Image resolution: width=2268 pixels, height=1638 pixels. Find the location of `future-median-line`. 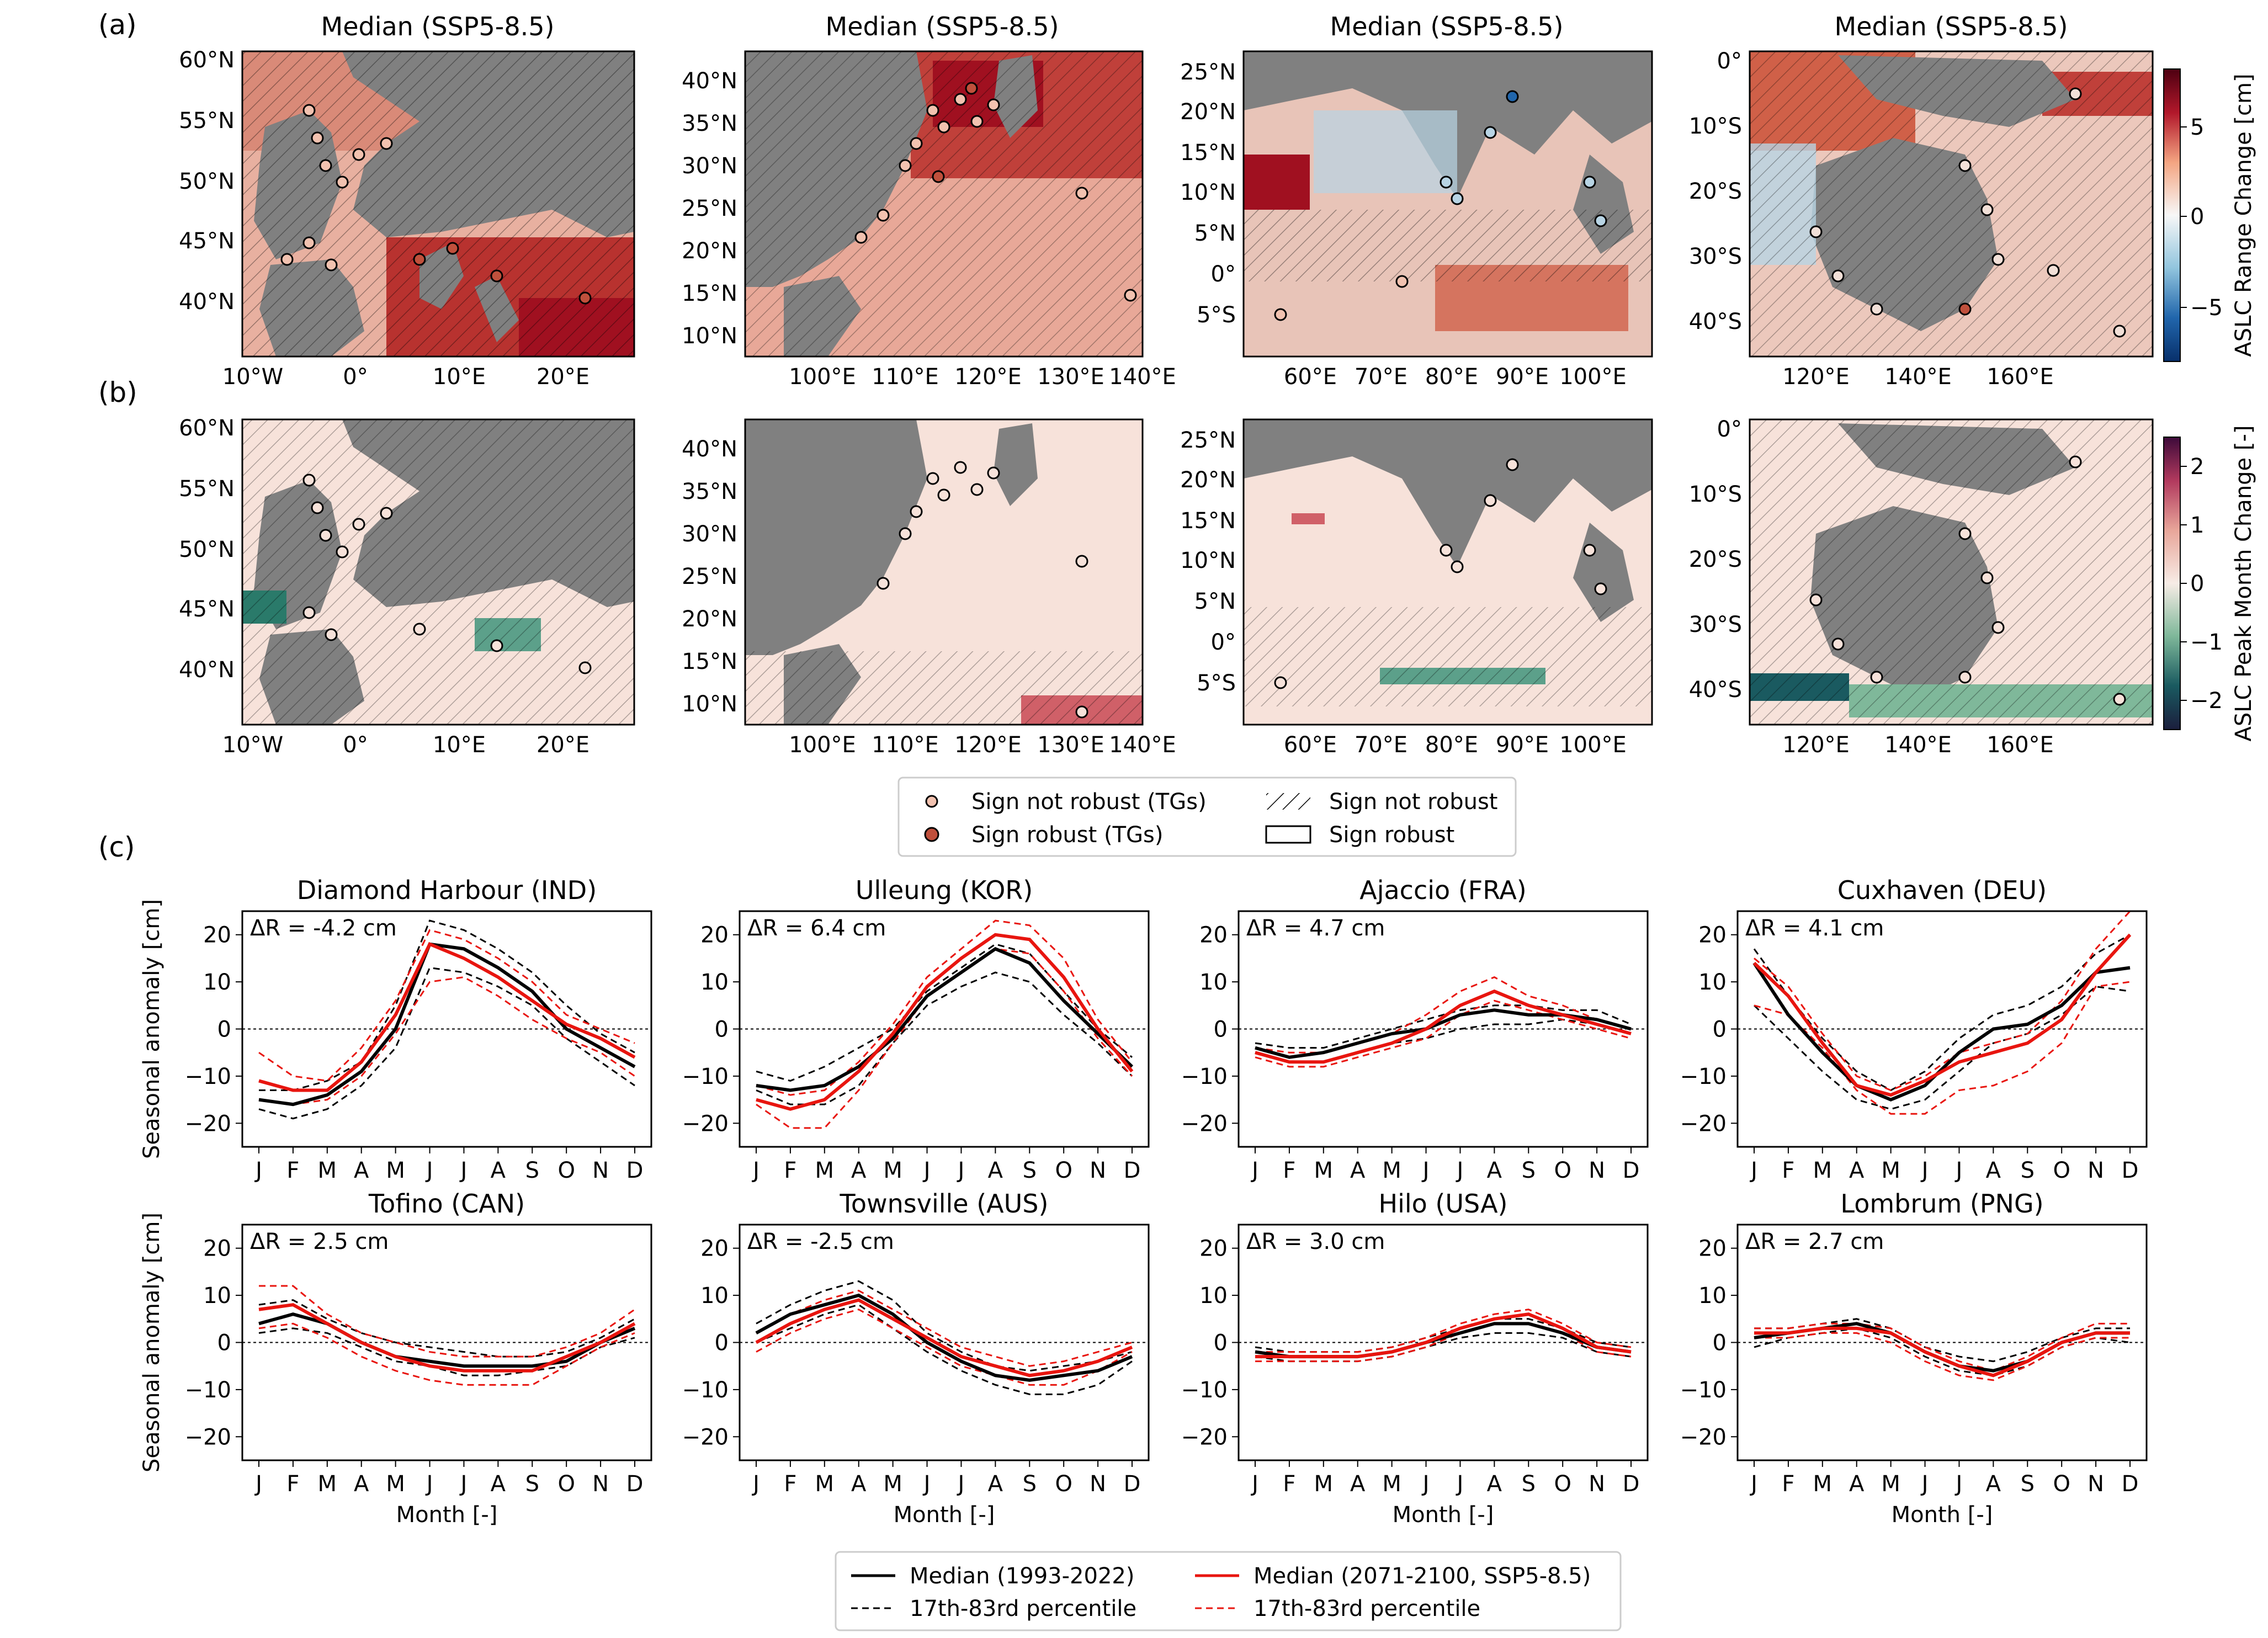

future-median-line is located at coordinates (447, 1338).